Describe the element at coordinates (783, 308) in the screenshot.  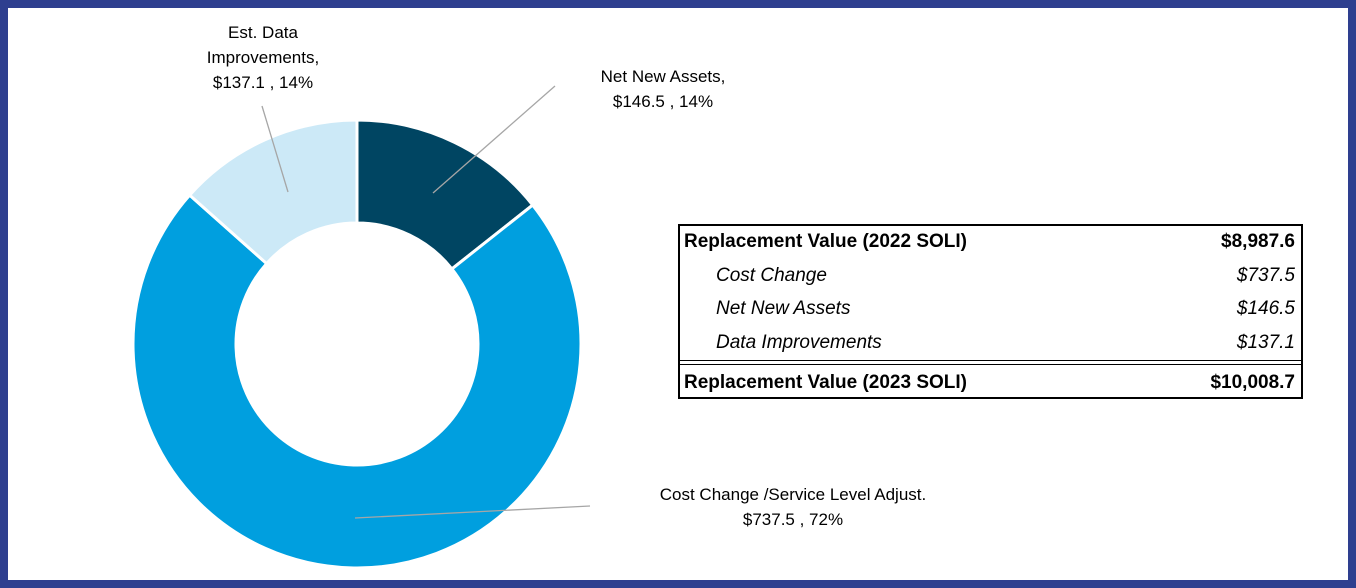
I see `row-label: Net New Assets` at that location.